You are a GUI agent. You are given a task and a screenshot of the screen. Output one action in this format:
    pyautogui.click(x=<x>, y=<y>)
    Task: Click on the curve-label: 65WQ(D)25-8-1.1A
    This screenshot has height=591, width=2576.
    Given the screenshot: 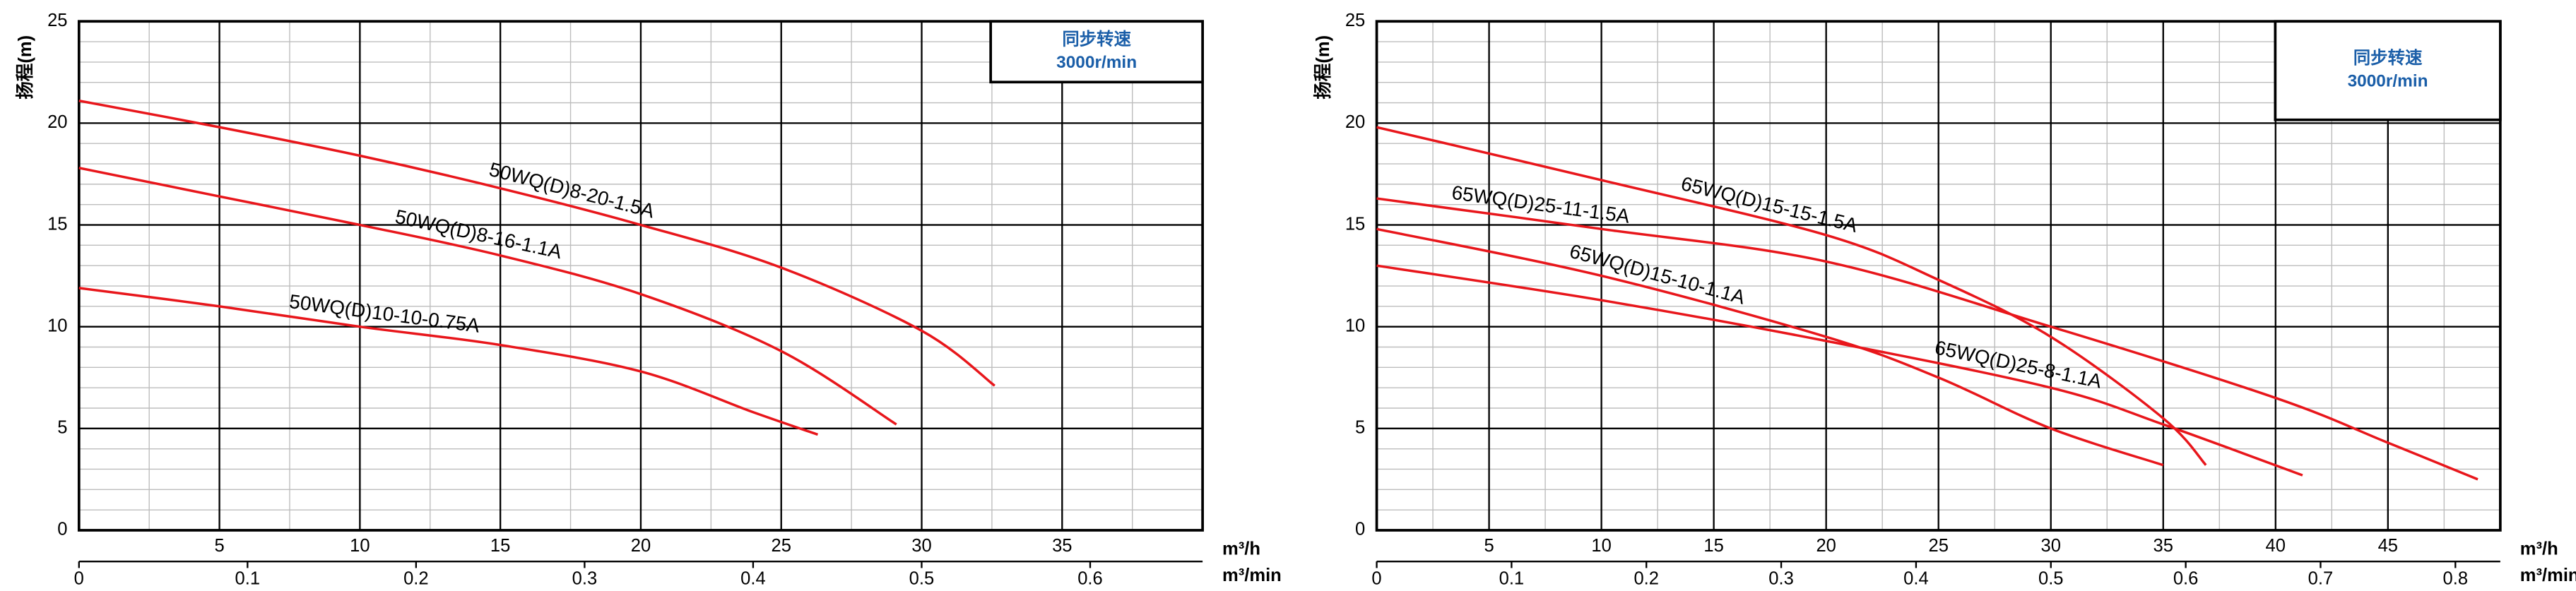 What is the action you would take?
    pyautogui.click(x=2018, y=364)
    